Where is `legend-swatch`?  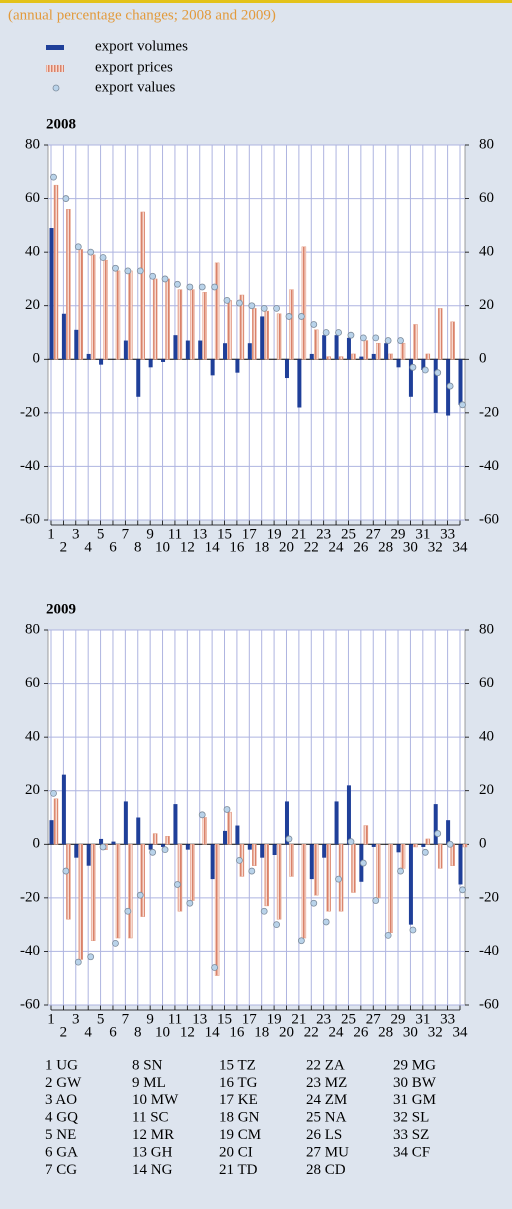 legend-swatch is located at coordinates (55, 68).